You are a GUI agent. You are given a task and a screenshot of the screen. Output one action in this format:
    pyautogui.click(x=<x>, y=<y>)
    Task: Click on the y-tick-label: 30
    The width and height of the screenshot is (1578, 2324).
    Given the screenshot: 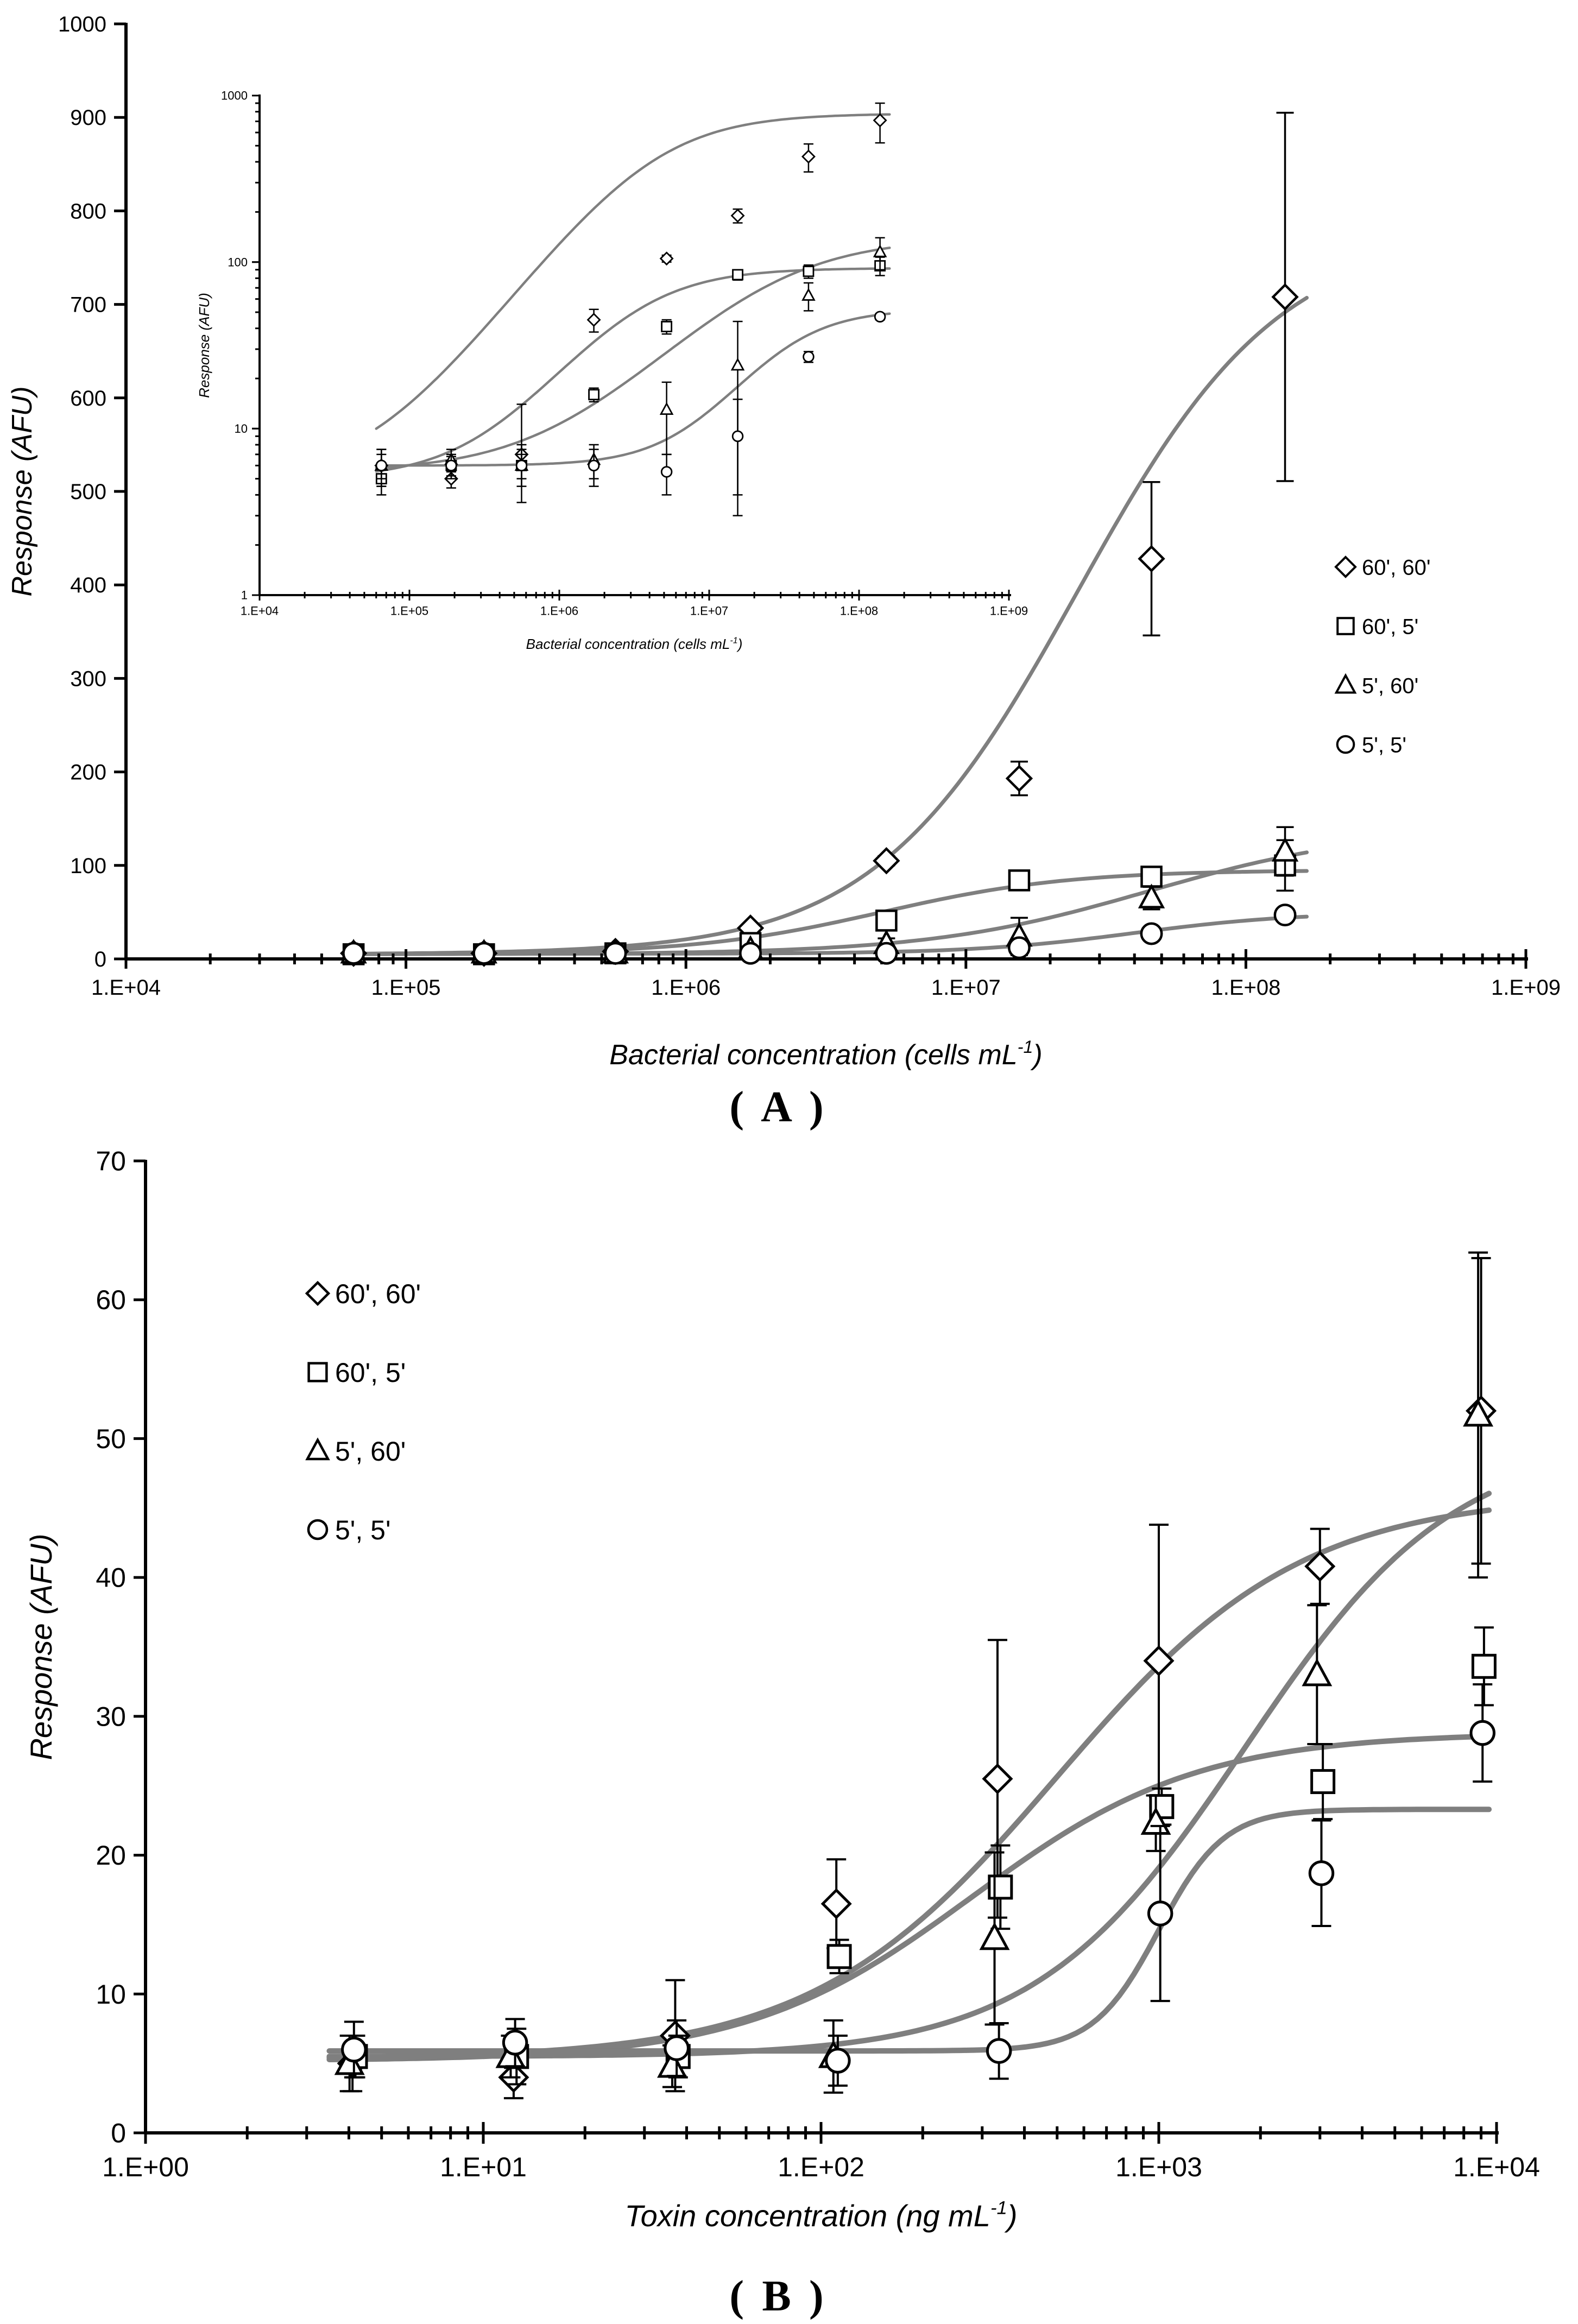 What is the action you would take?
    pyautogui.click(x=111, y=1716)
    